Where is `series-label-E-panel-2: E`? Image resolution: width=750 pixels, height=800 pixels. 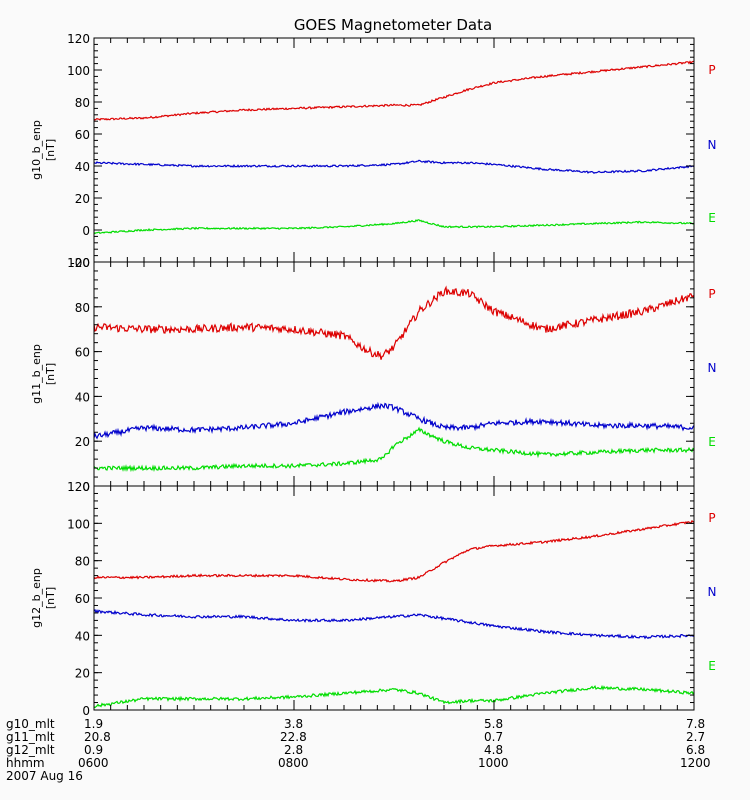 series-label-E-panel-2: E is located at coordinates (712, 442).